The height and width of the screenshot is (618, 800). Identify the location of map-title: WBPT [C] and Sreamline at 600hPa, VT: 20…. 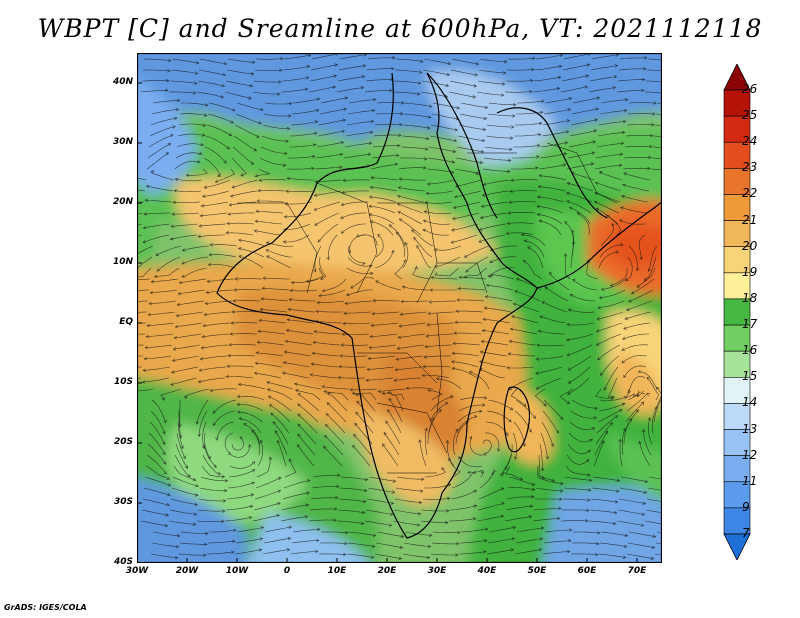
(400, 28).